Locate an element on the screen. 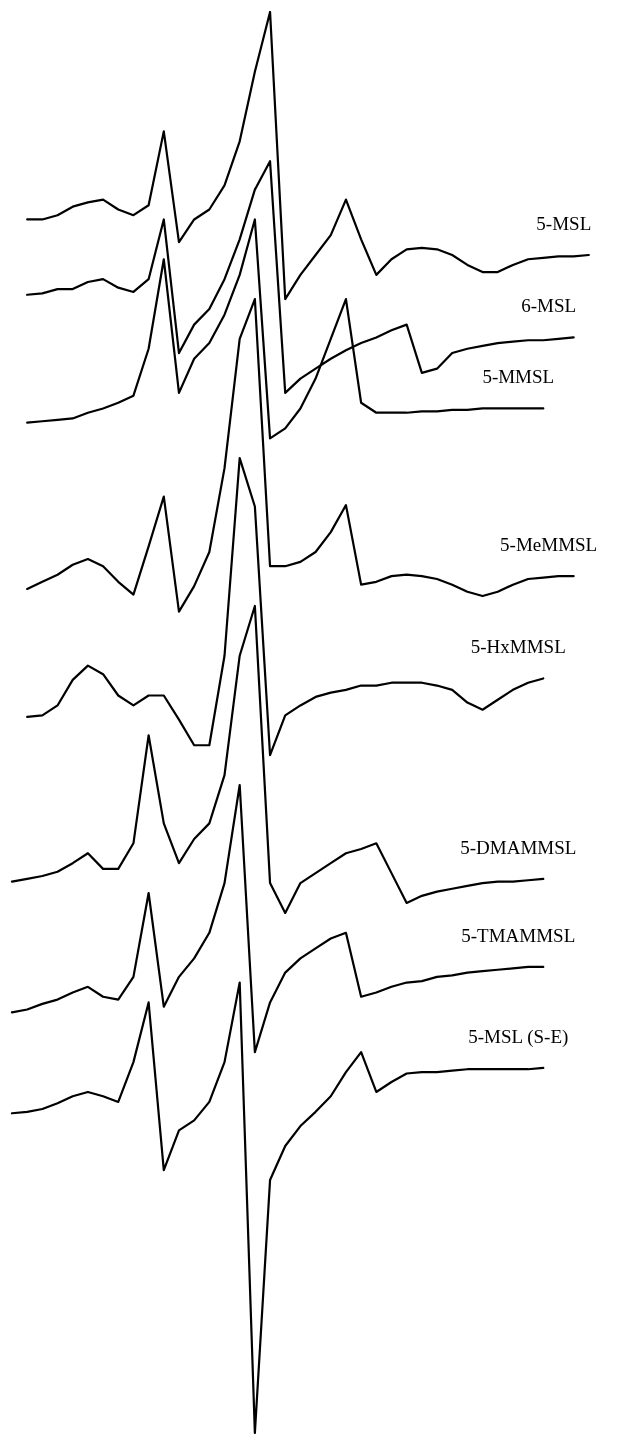  series-label: 5-MSL is located at coordinates (564, 223).